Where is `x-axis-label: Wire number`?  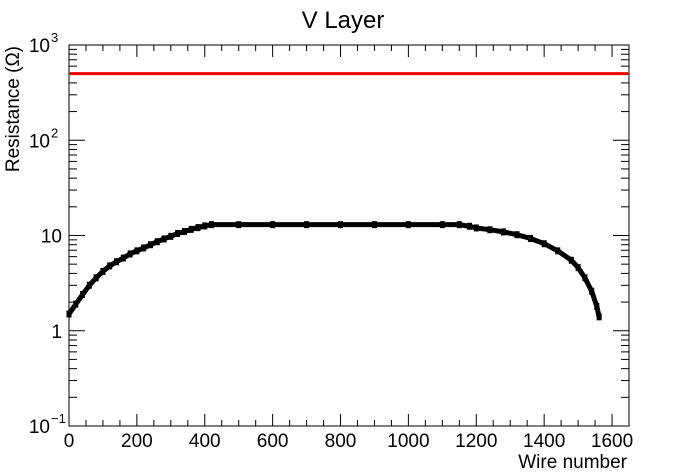
x-axis-label: Wire number is located at coordinates (572, 462).